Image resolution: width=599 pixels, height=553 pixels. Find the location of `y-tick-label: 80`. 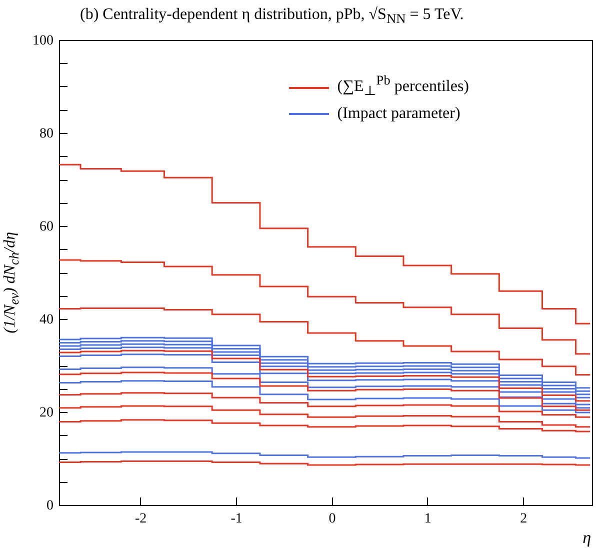

y-tick-label: 80 is located at coordinates (47, 134).